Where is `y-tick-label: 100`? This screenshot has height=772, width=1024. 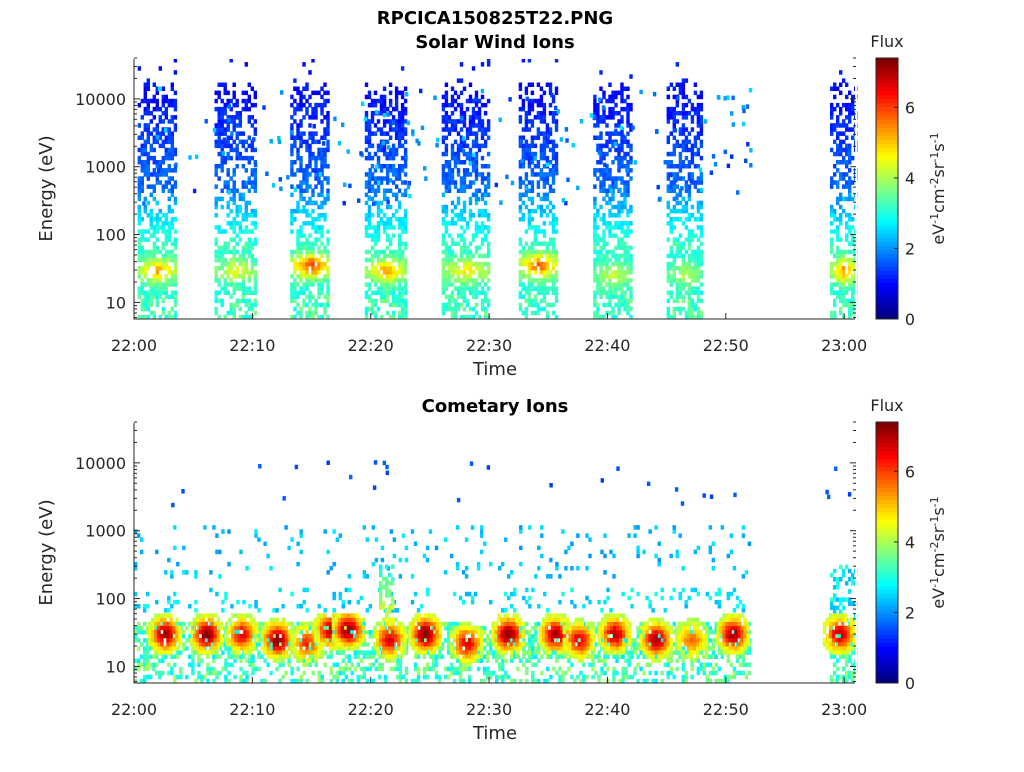 y-tick-label: 100 is located at coordinates (110, 235).